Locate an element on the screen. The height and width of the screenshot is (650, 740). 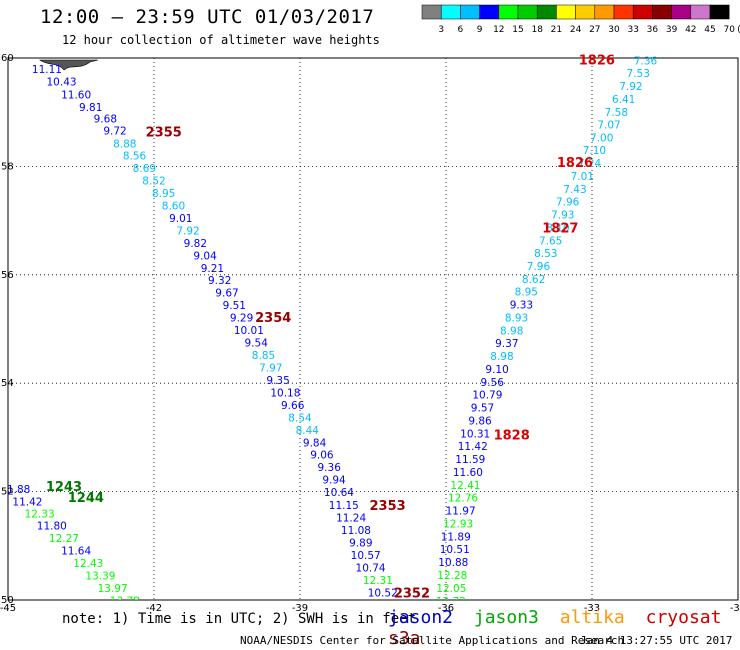
wave-height-label: 9.89 is located at coordinates (360, 544).